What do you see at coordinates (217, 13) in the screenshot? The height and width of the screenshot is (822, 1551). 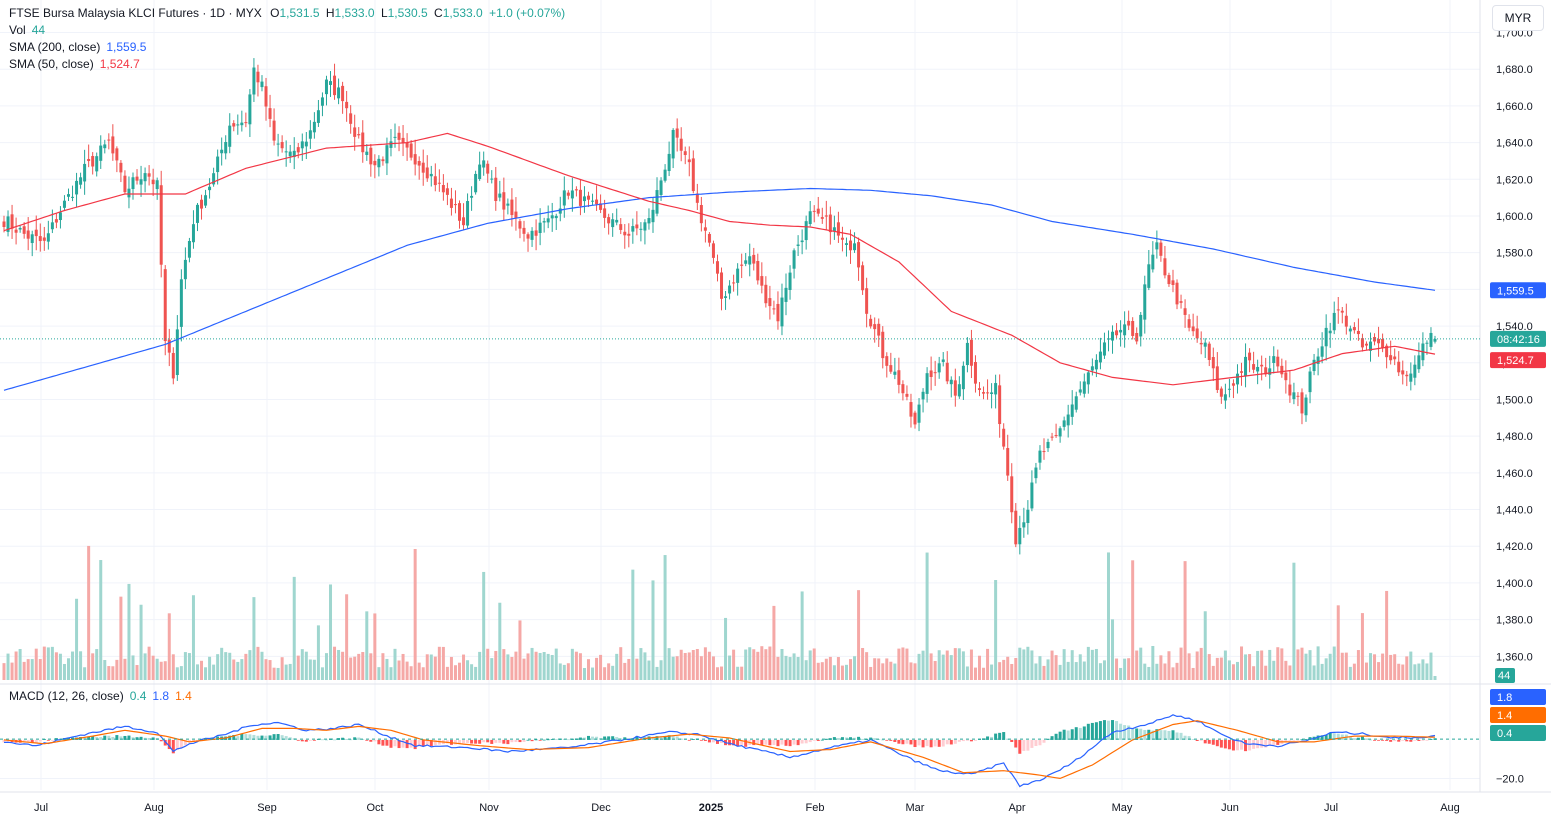 I see `interval-label: 1D` at bounding box center [217, 13].